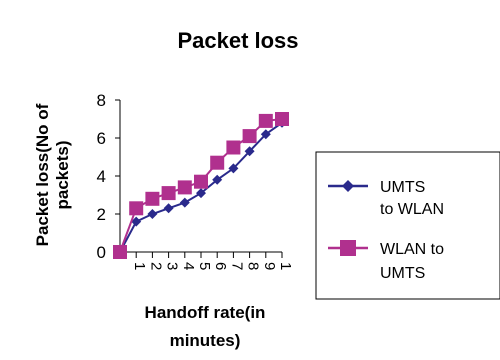 This screenshot has height=360, width=500. What do you see at coordinates (139, 266) in the screenshot?
I see `x-tick-label-0: 1` at bounding box center [139, 266].